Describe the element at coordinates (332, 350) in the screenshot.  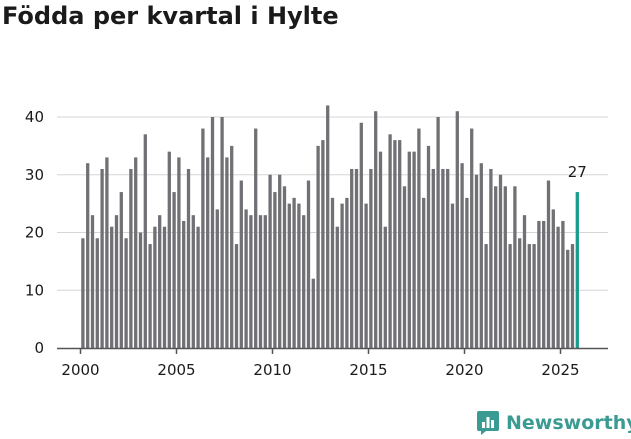
I see `x-axis` at that location.